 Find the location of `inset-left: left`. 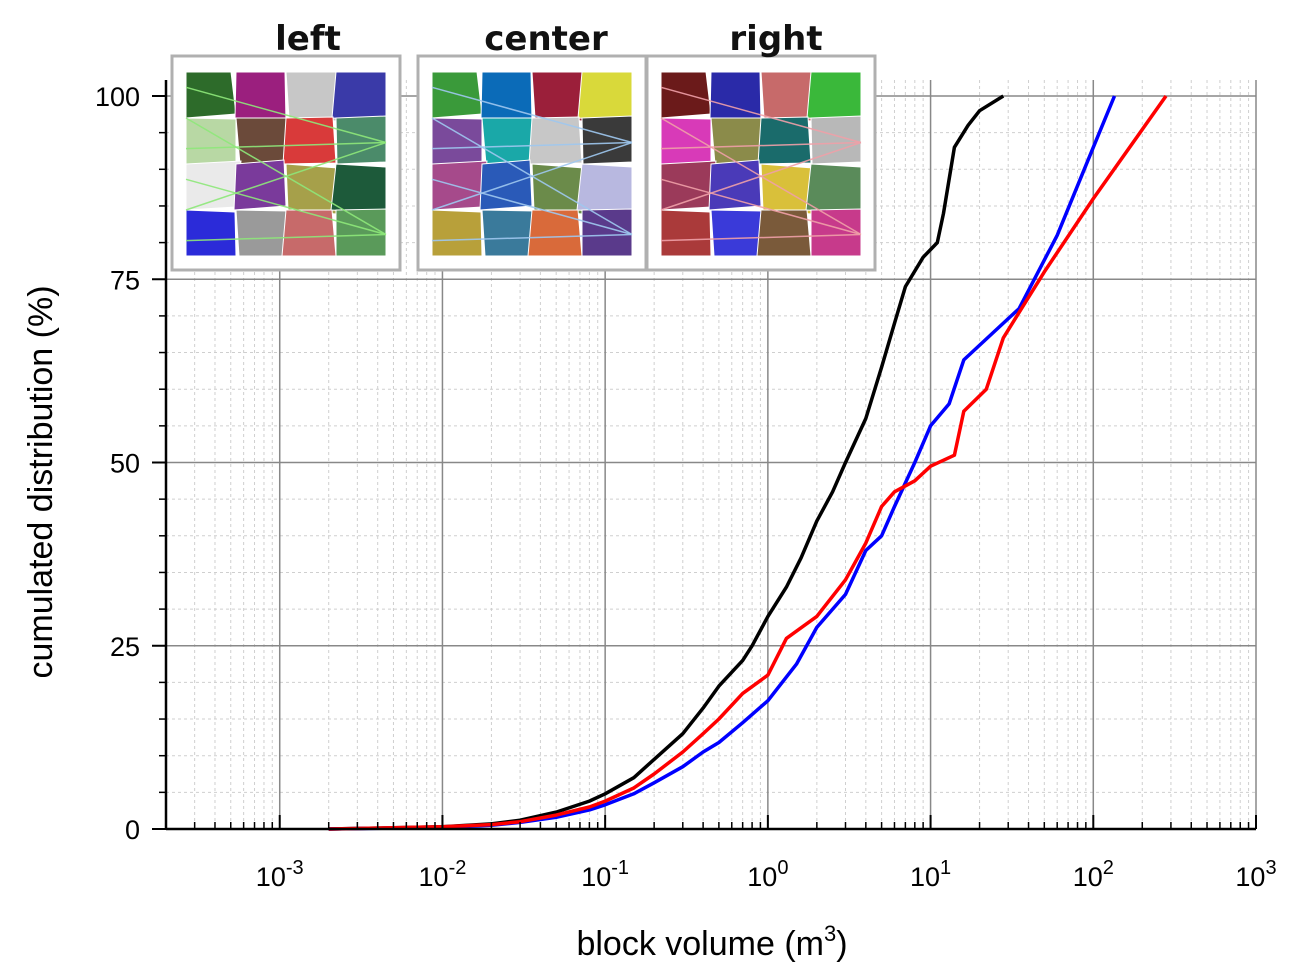

inset-left: left is located at coordinates (286, 145).